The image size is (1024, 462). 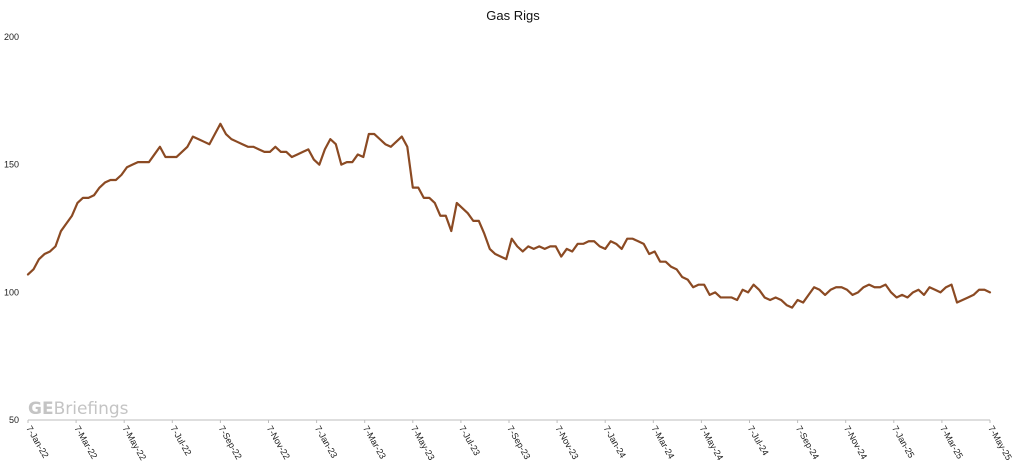 I want to click on x-tick-label: 7-Sep-24, so click(x=807, y=442).